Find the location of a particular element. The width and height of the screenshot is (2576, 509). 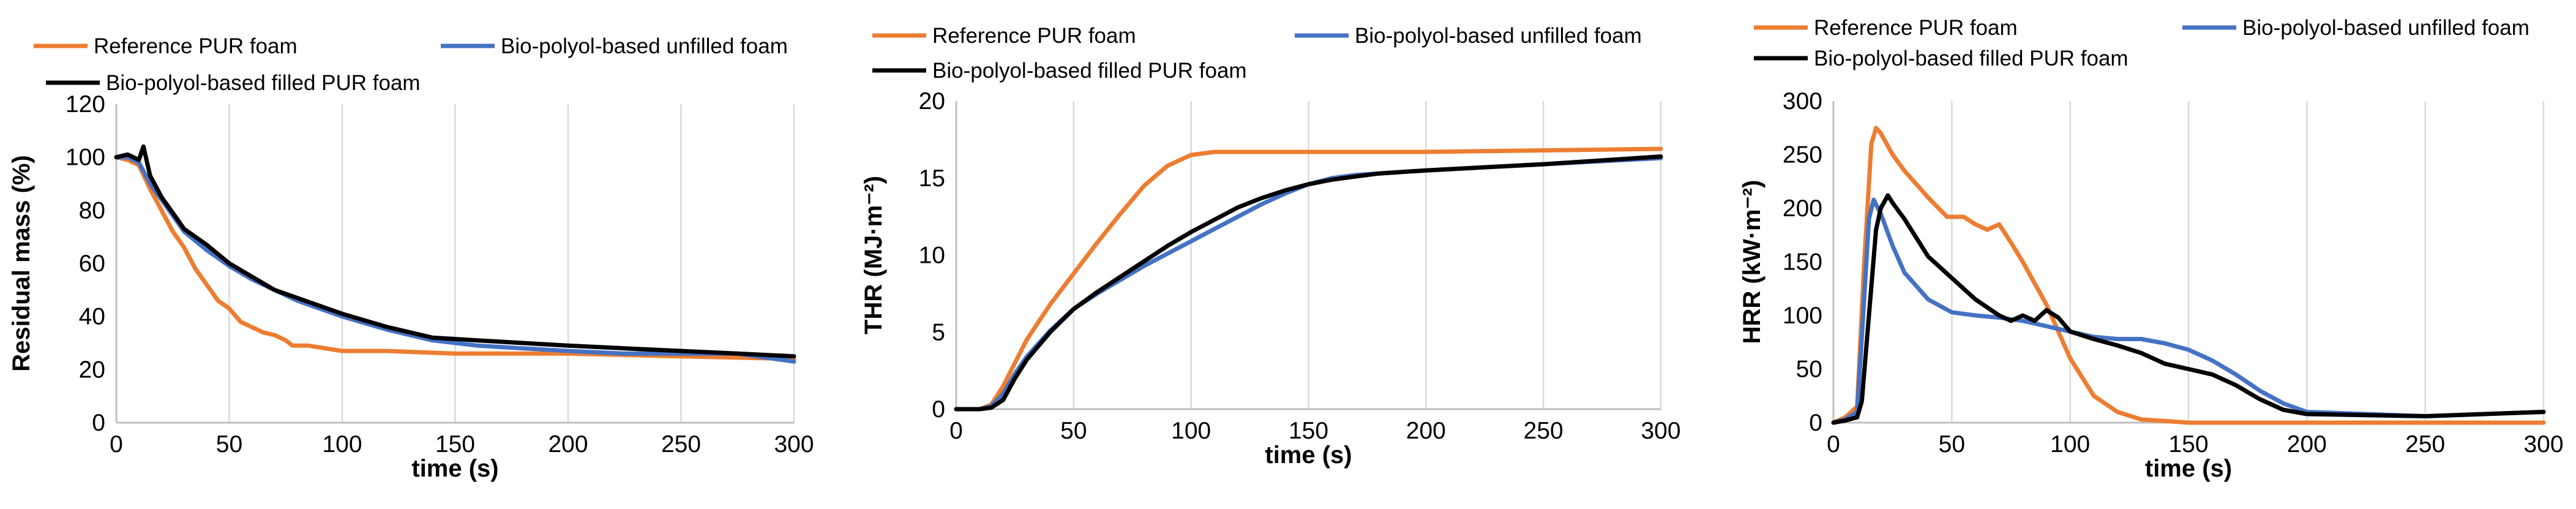

y-tick-label: 300 is located at coordinates (1802, 101).